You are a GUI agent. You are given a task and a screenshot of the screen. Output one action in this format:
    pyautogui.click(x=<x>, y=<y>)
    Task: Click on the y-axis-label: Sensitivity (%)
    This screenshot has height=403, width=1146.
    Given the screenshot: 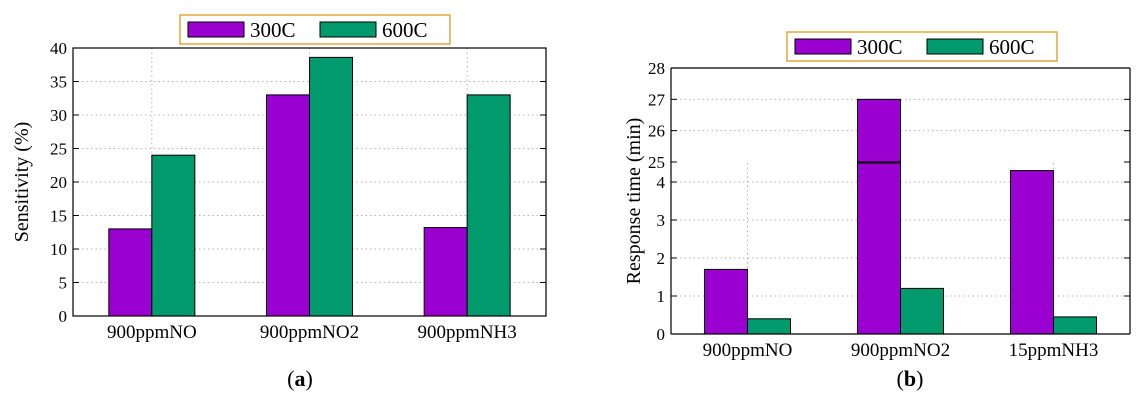 What is the action you would take?
    pyautogui.click(x=22, y=182)
    